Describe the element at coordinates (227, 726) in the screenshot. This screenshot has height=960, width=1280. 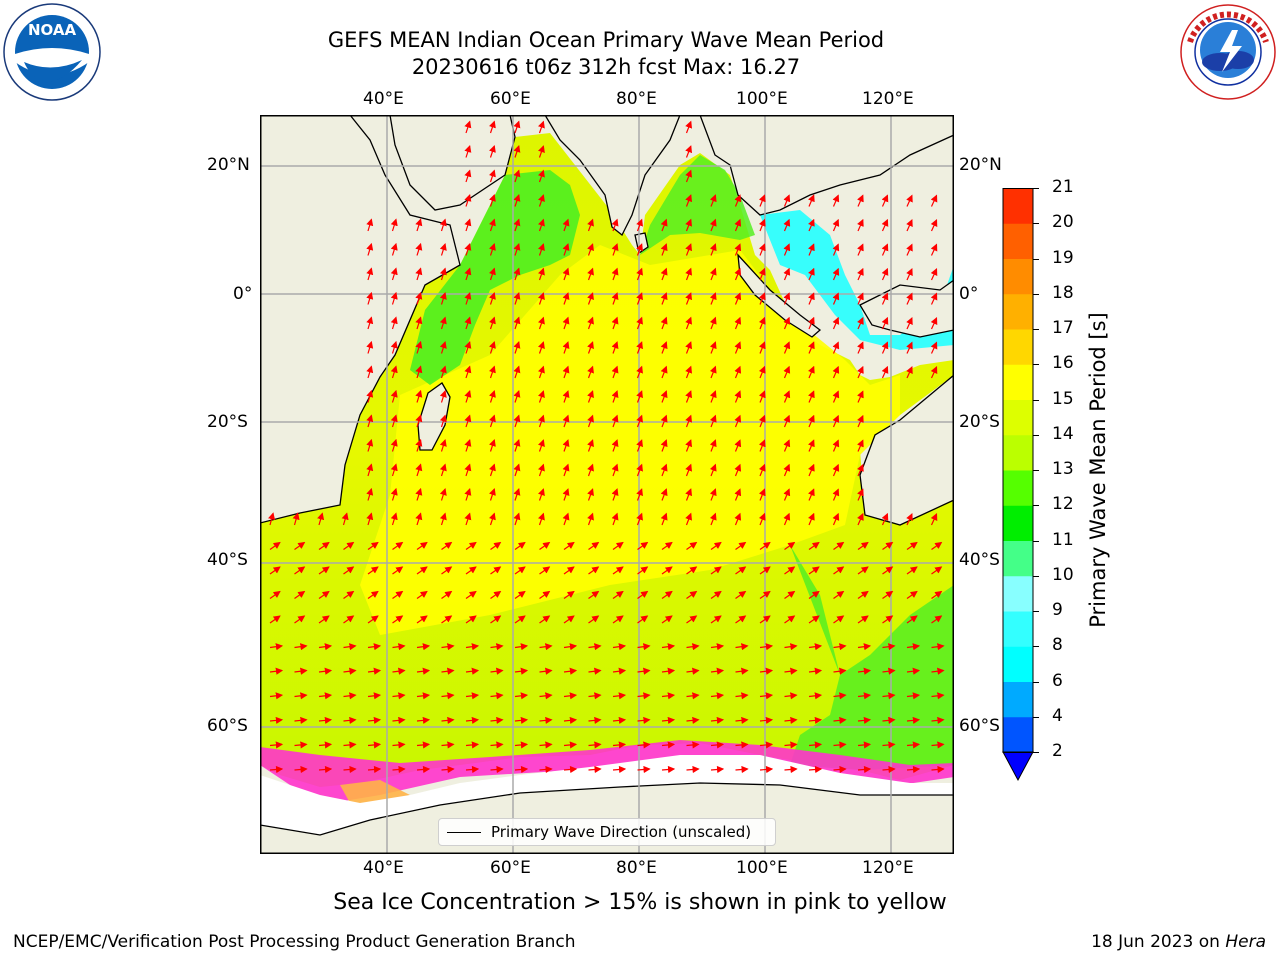
I see `lat-label-left-60s: 60°S` at that location.